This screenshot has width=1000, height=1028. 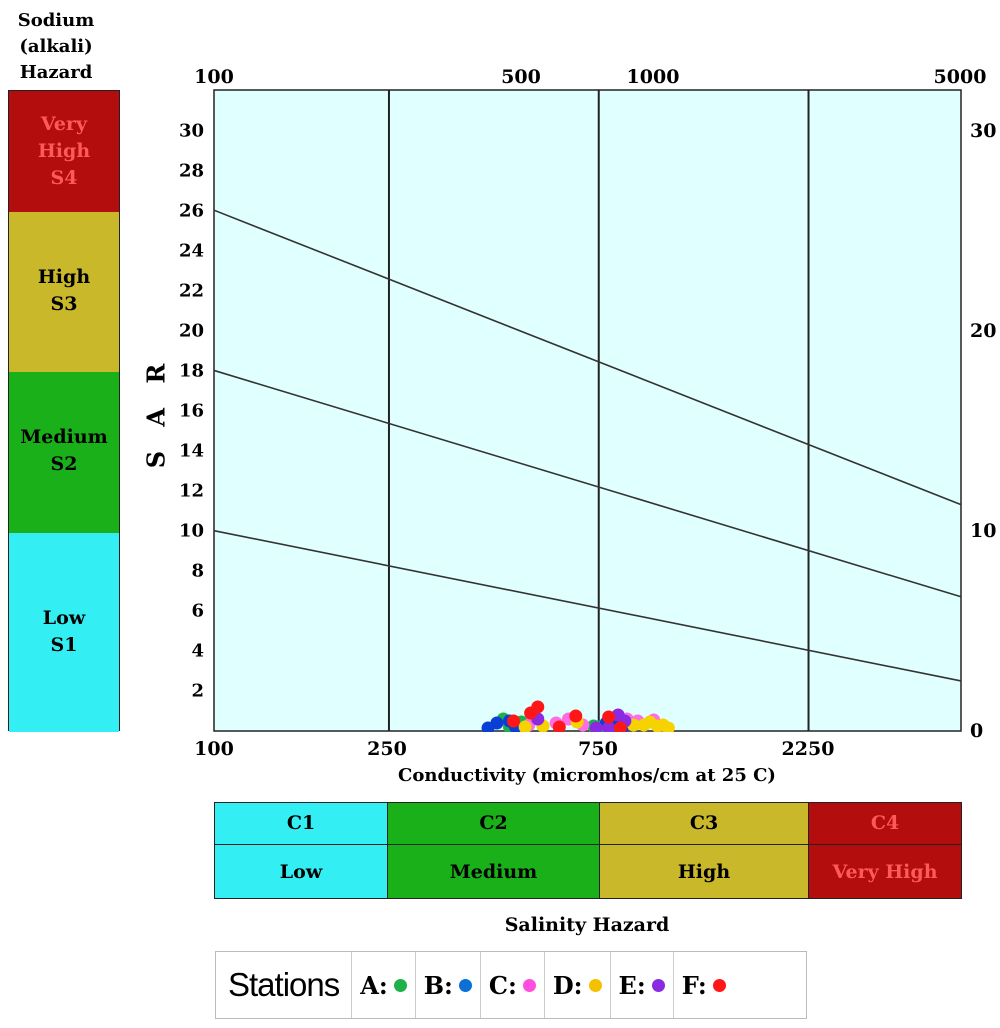 I want to click on salinity-code-c4: C4, so click(x=885, y=823).